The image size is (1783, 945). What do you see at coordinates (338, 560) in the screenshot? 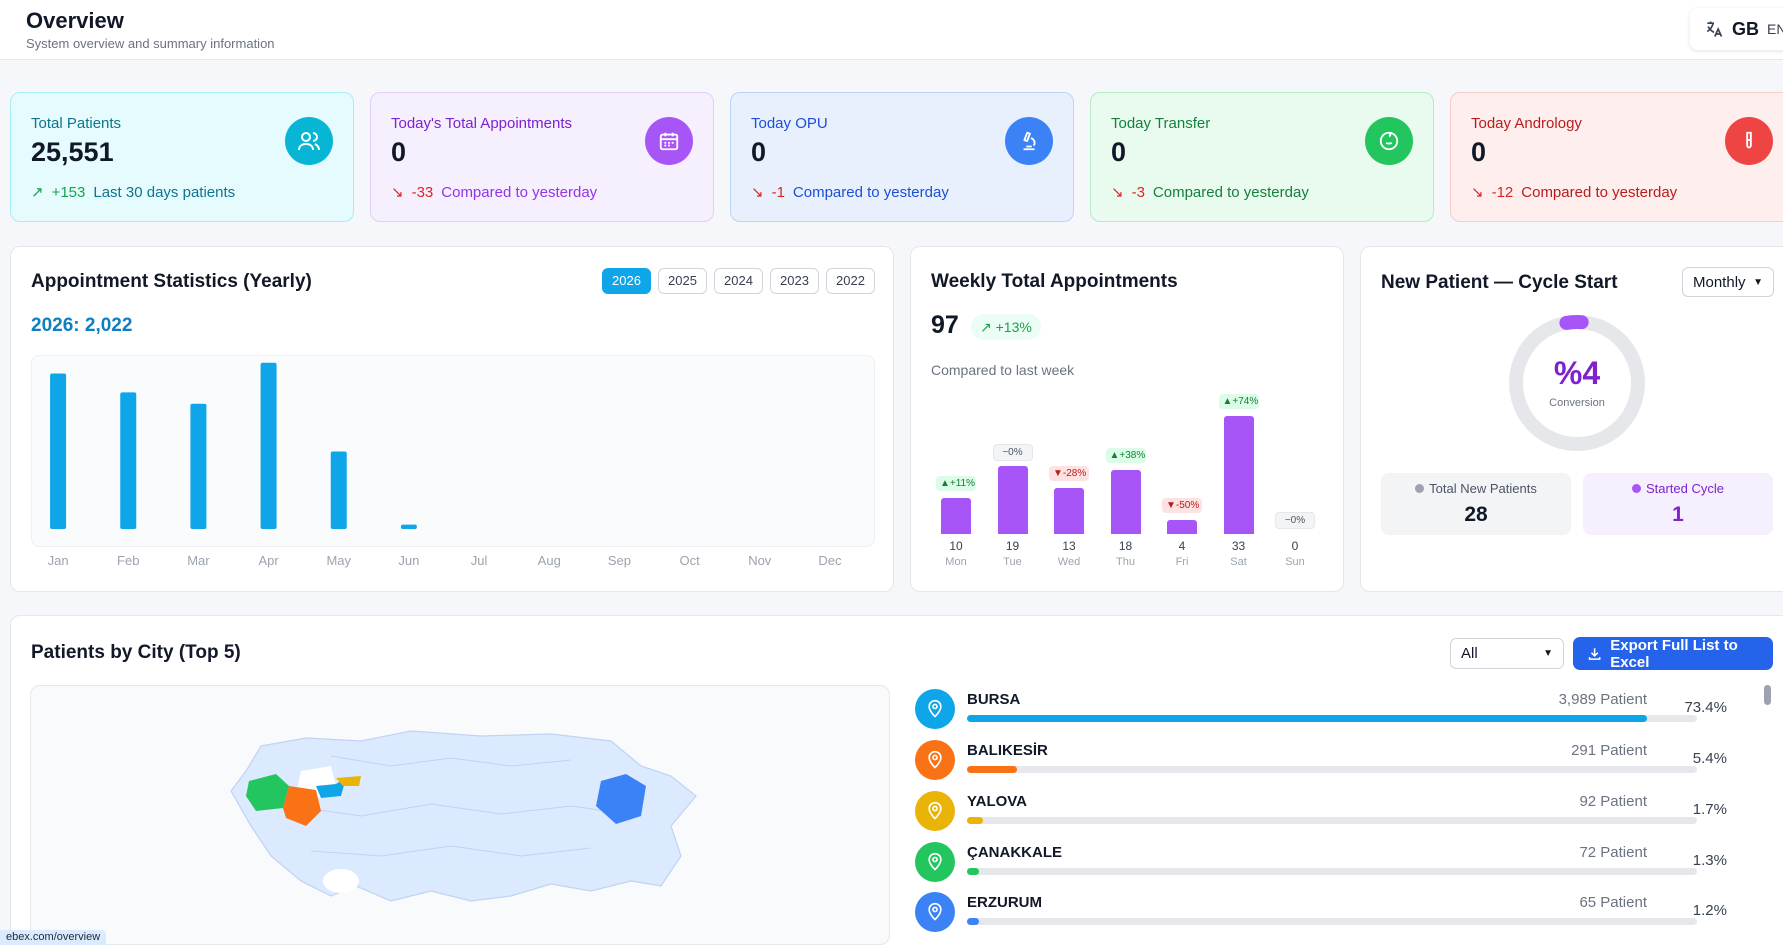
I see `month-label: May` at bounding box center [338, 560].